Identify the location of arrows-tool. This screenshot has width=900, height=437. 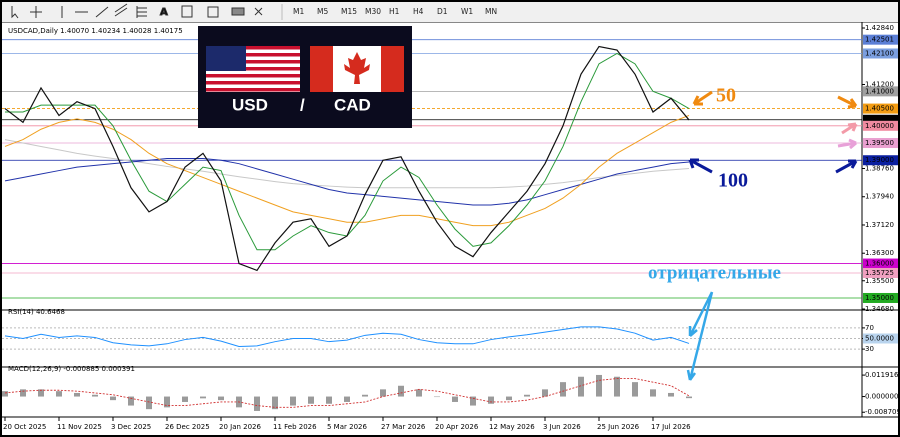
(258, 11).